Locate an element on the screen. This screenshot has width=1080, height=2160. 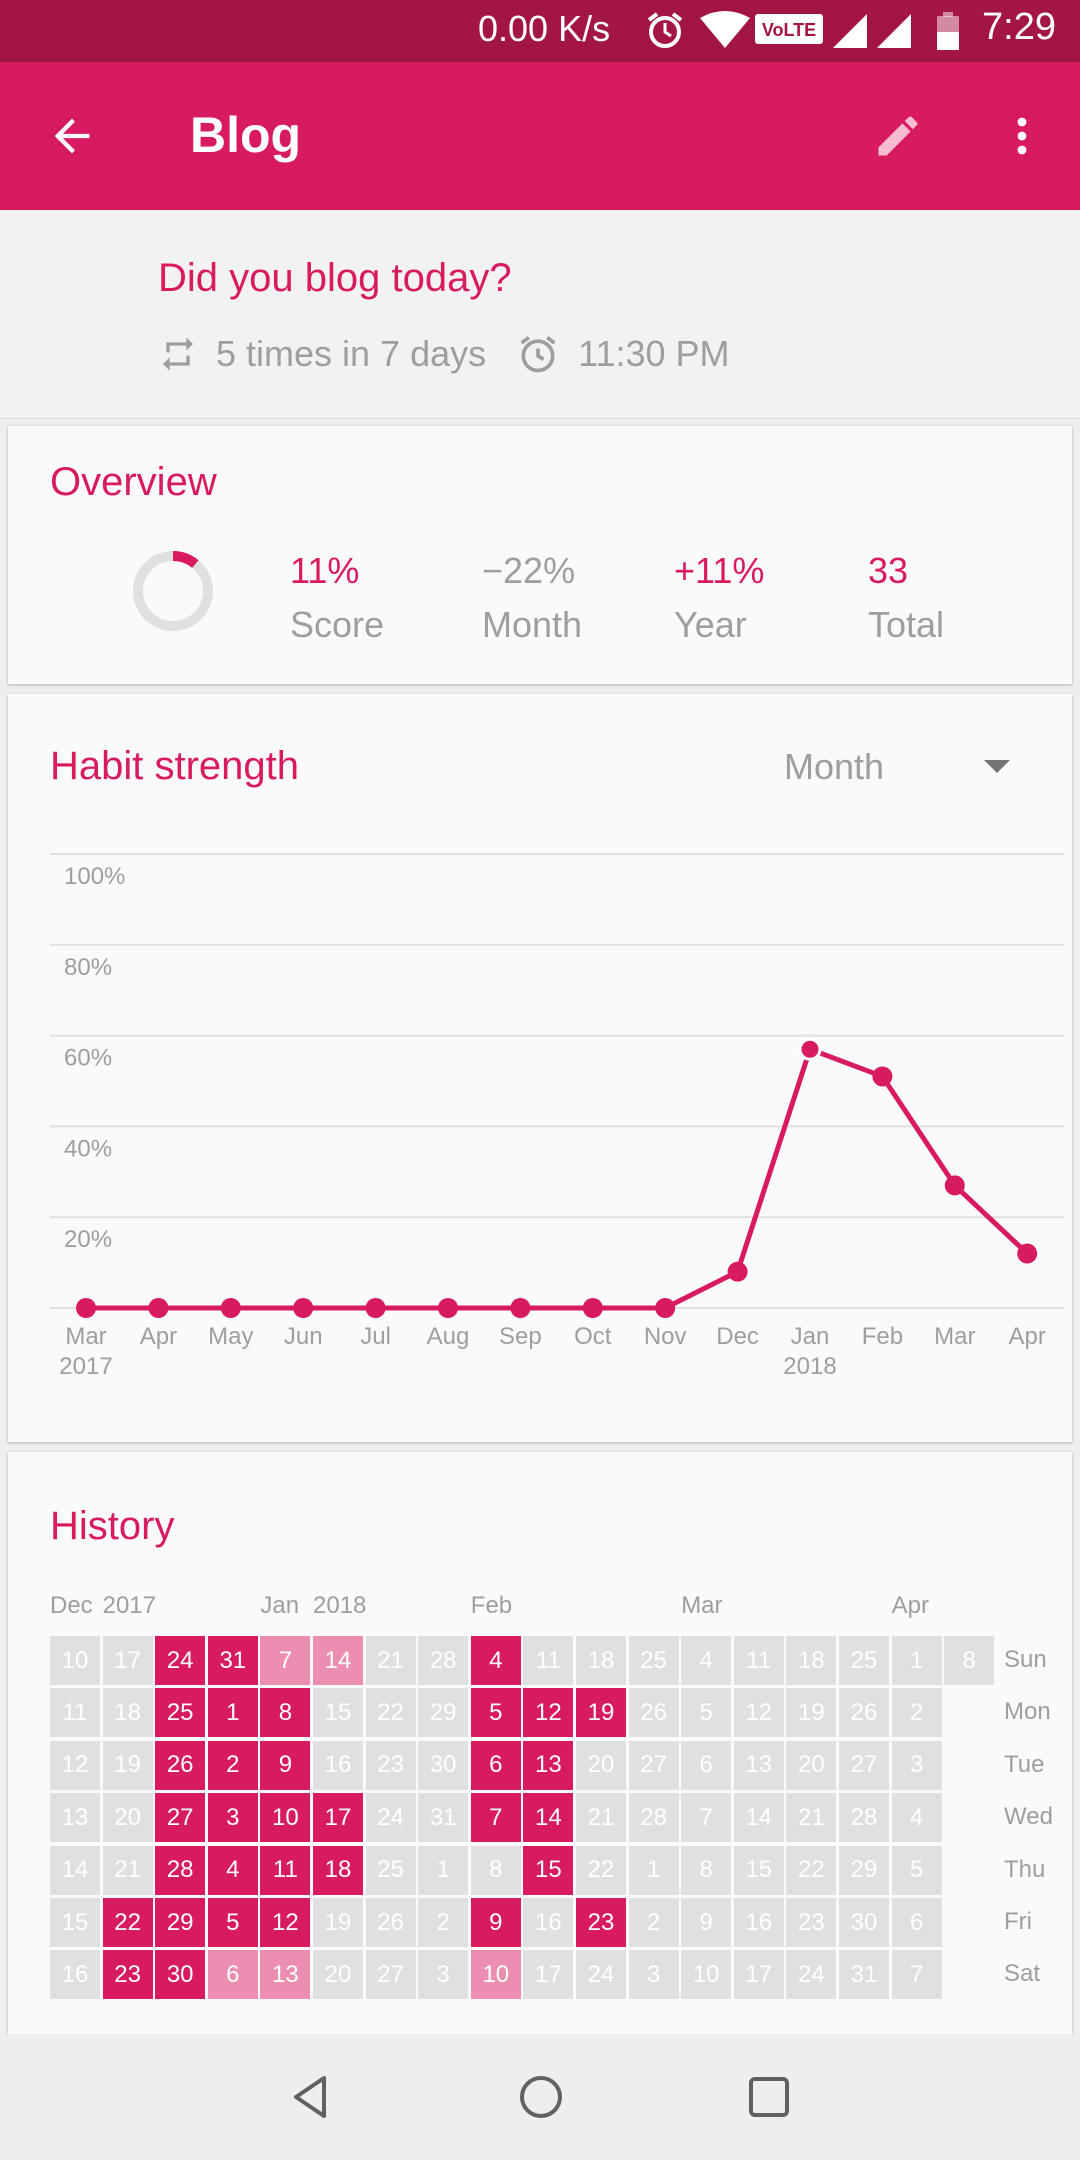
history-day-cell: 29 is located at coordinates (443, 1713).